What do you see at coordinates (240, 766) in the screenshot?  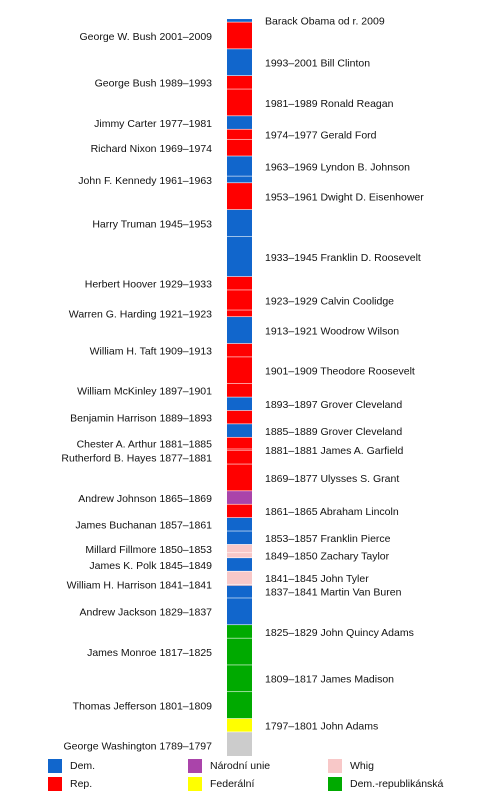 I see `legend-label-narodni-unie: Národní unie` at bounding box center [240, 766].